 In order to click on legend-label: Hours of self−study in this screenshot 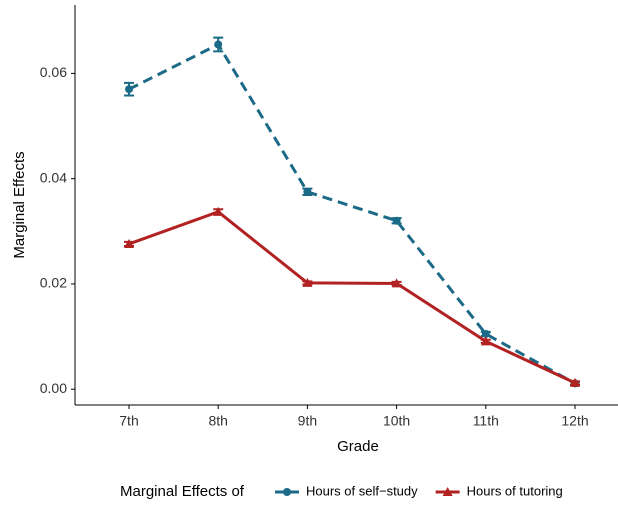, I will do `click(362, 490)`.